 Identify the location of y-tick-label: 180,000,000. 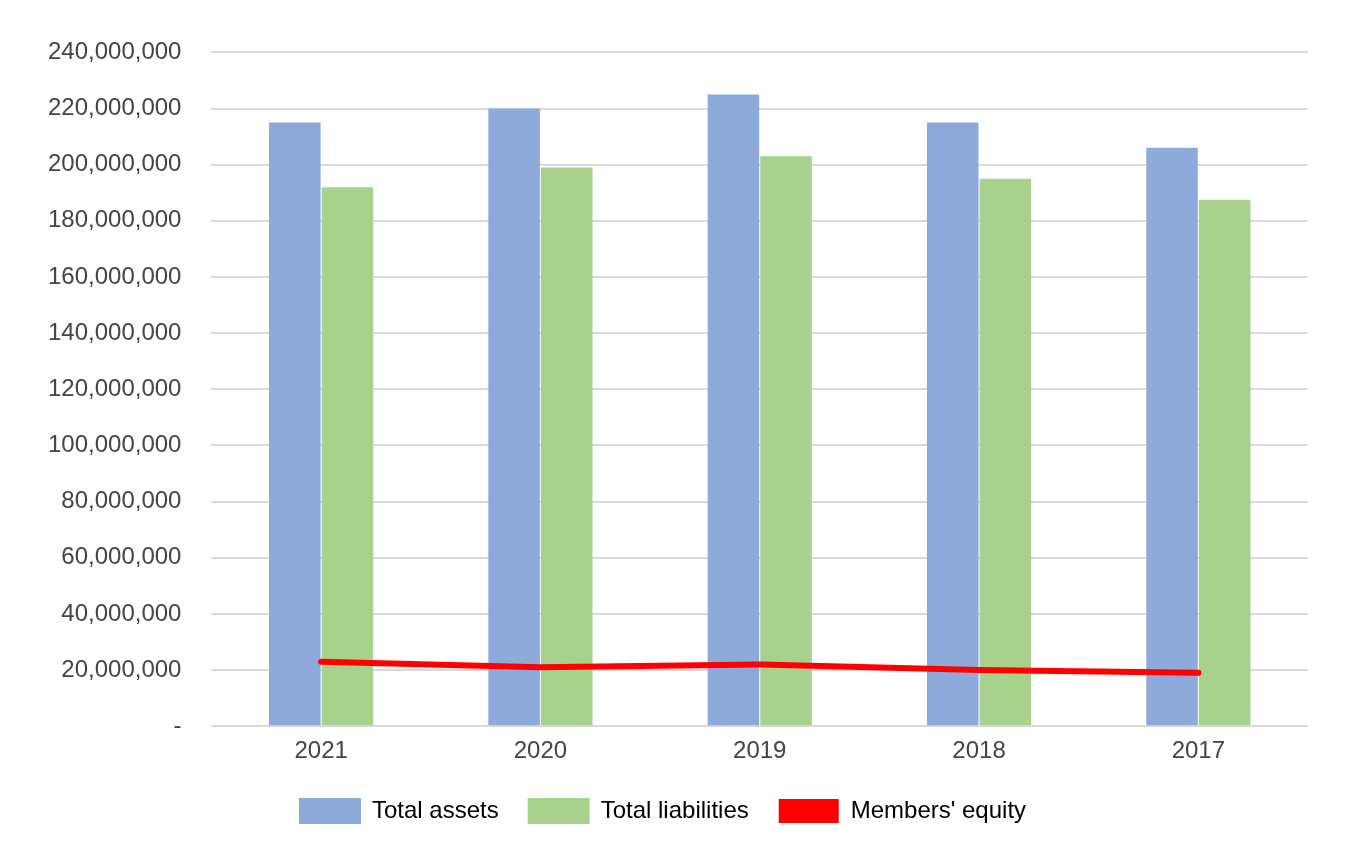
(115, 219).